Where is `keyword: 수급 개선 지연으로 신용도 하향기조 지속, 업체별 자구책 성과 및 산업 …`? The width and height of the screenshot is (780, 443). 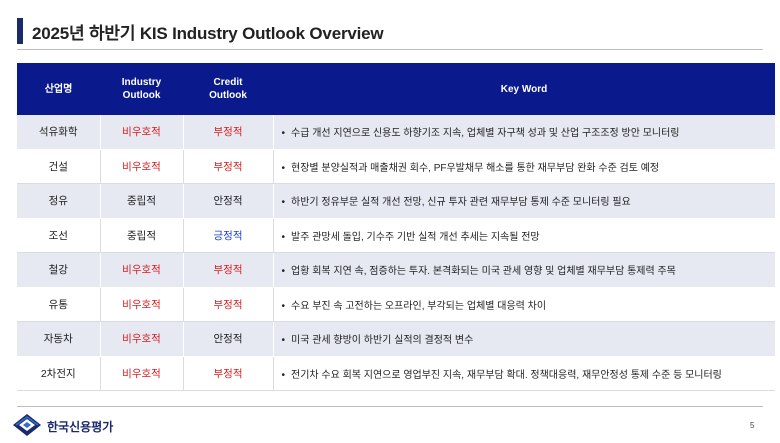
keyword: 수급 개선 지연으로 신용도 하향기조 지속, 업체별 자구책 성과 및 산업 … is located at coordinates (524, 132).